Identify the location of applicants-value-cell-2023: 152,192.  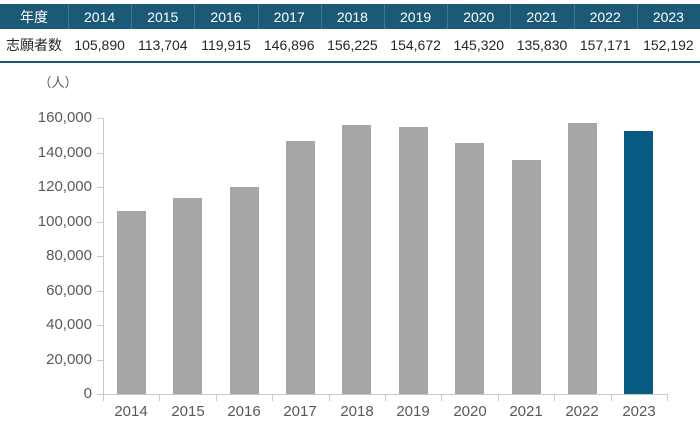
(668, 45).